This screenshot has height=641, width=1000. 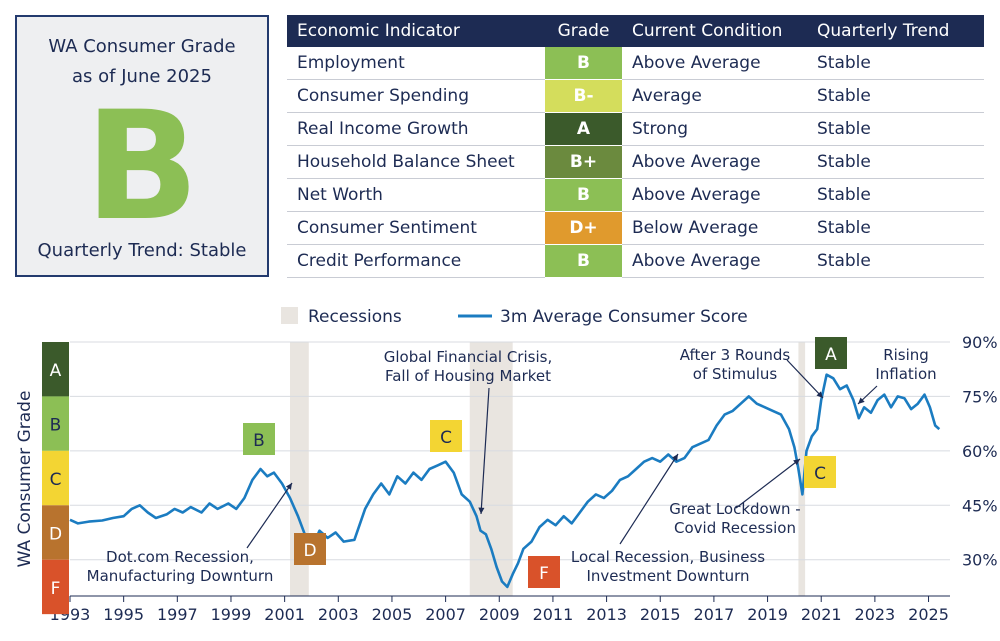 What do you see at coordinates (906, 355) in the screenshot?
I see `annotation-line1: Rising` at bounding box center [906, 355].